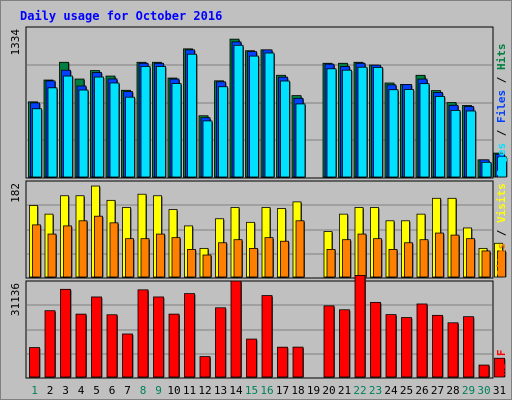 The image size is (512, 401). I want to click on x-tick-label-7: 7, so click(127, 390).